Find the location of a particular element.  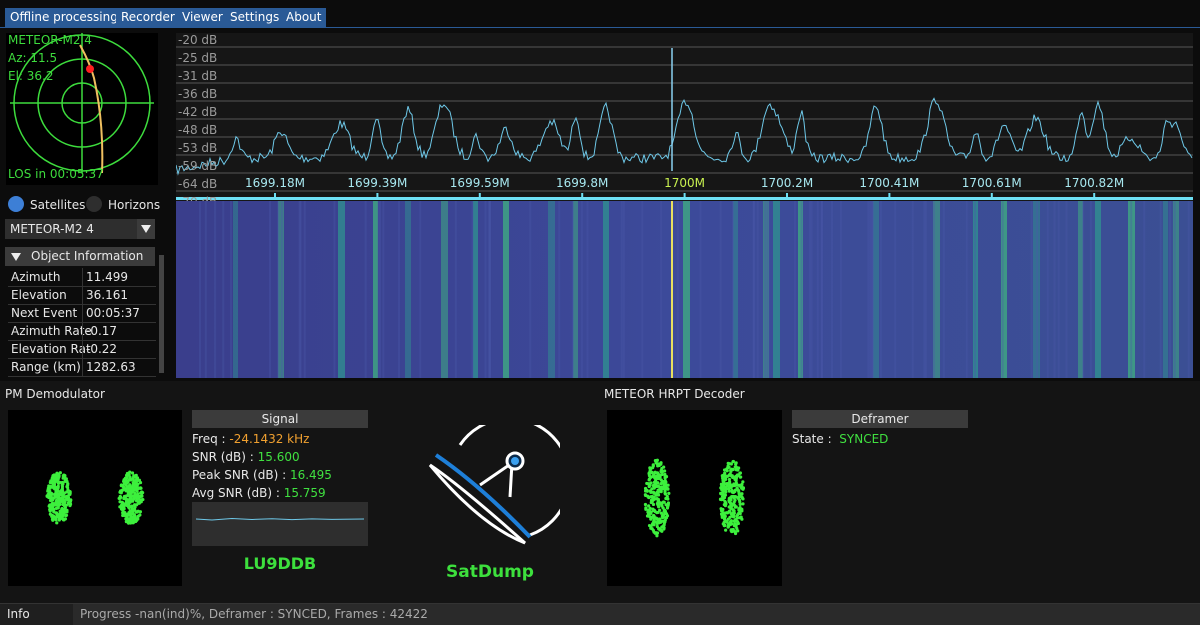

db-label: -36 dB is located at coordinates (197, 94).